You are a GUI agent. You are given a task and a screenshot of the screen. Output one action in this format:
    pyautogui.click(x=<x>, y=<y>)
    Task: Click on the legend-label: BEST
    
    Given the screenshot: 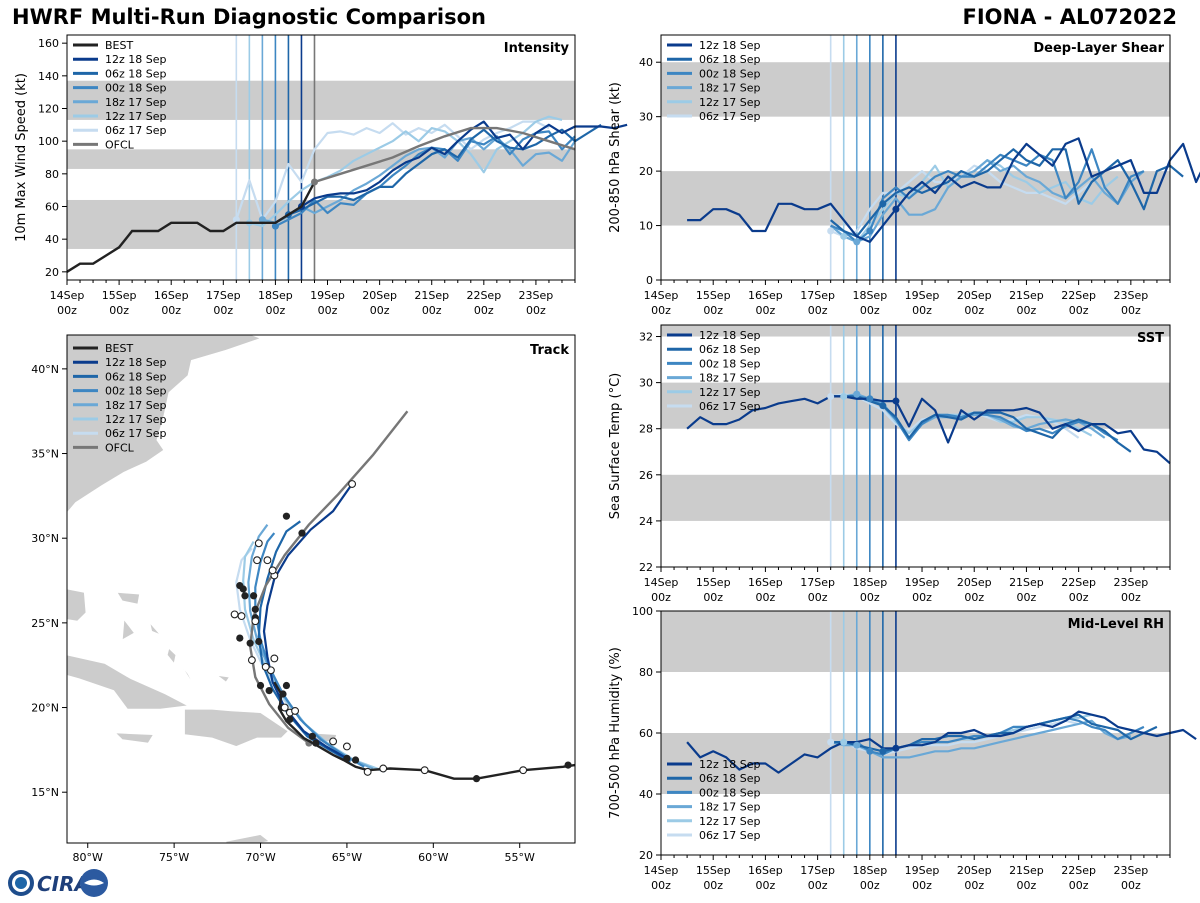 What is the action you would take?
    pyautogui.click(x=119, y=348)
    